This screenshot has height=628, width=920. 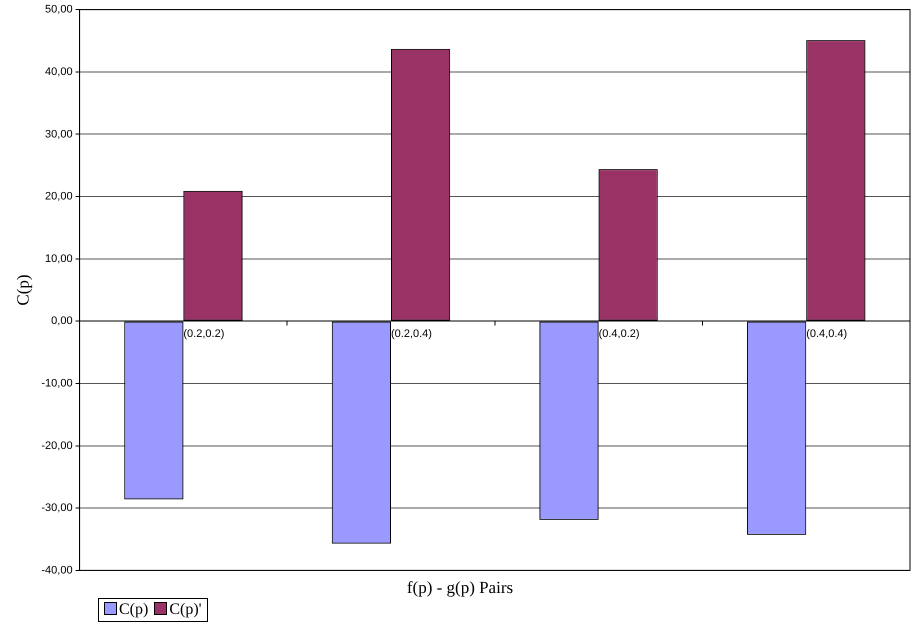 What do you see at coordinates (57, 384) in the screenshot?
I see `y-tick-label: -10,00` at bounding box center [57, 384].